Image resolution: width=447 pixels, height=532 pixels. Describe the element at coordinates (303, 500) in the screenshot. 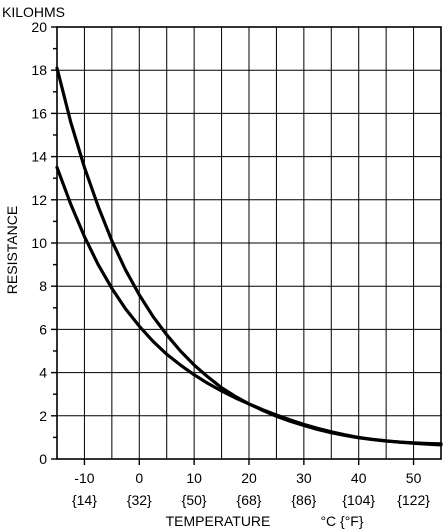

I see `x-tick-label-fahrenheit: {86}` at that location.